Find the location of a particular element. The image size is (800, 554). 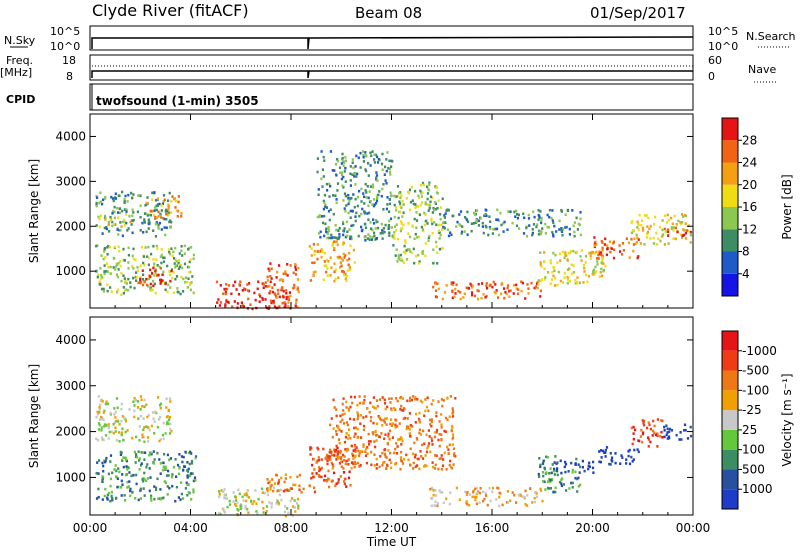

nsearch-tick-low: 10^0 is located at coordinates (723, 46).